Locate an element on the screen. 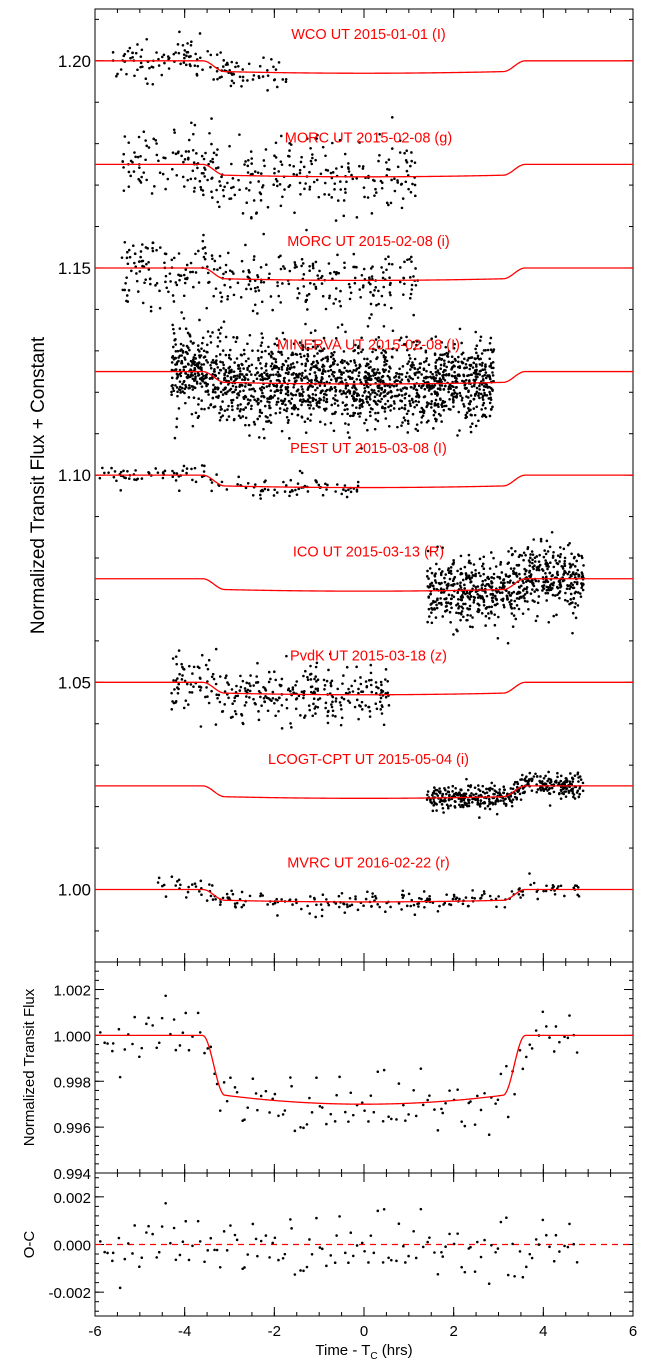 Image resolution: width=656 pixels, height=1362 pixels. transit-label: MINERVA UT 2015-02-08 (I) is located at coordinates (368, 346).